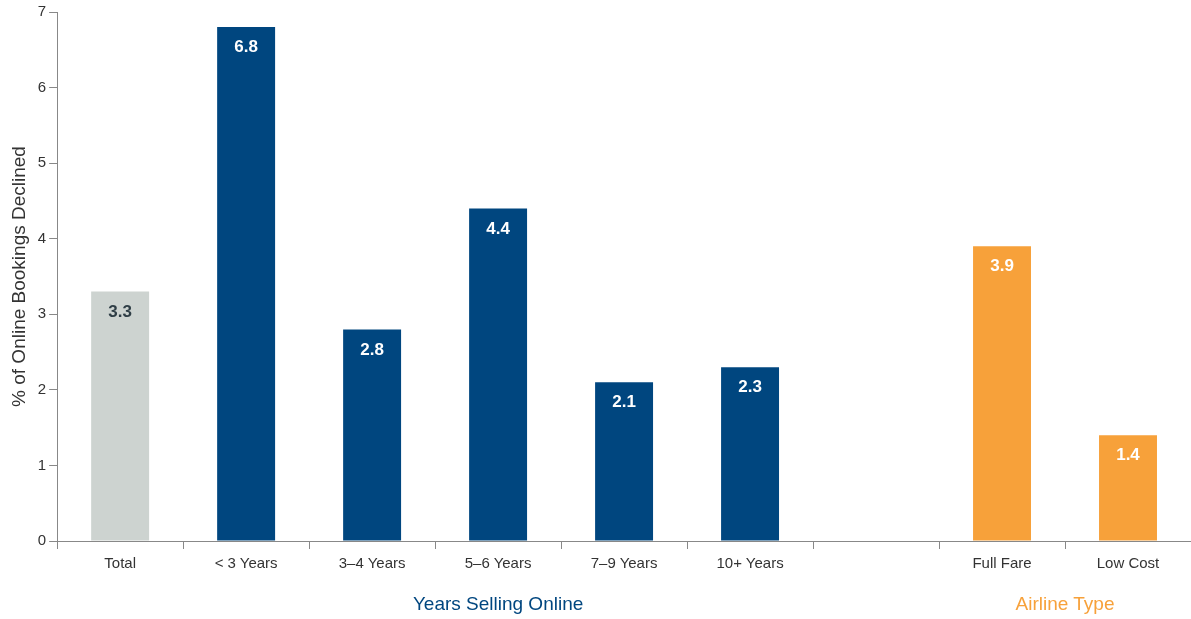  I want to click on text: Airline Type, so click(1065, 604).